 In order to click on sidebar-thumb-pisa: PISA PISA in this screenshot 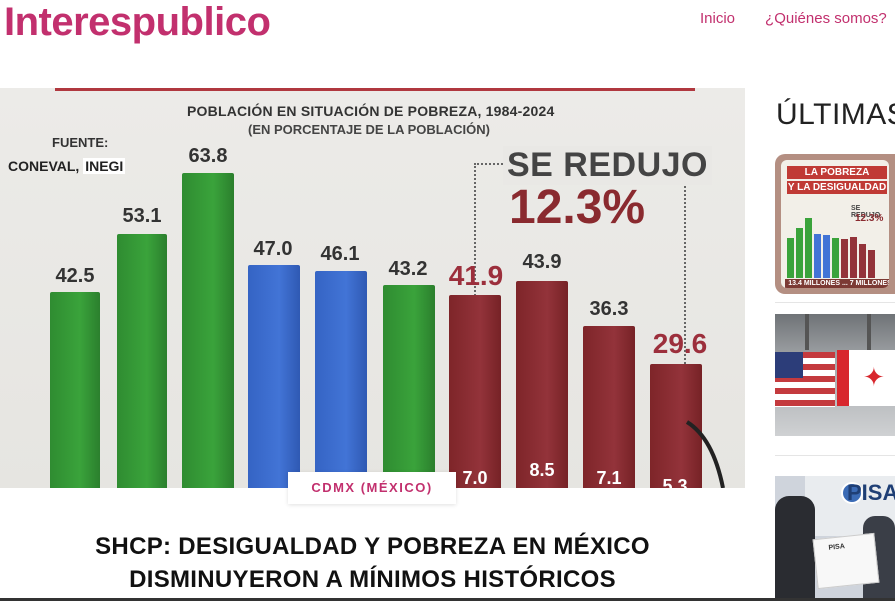, I will do `click(835, 538)`.